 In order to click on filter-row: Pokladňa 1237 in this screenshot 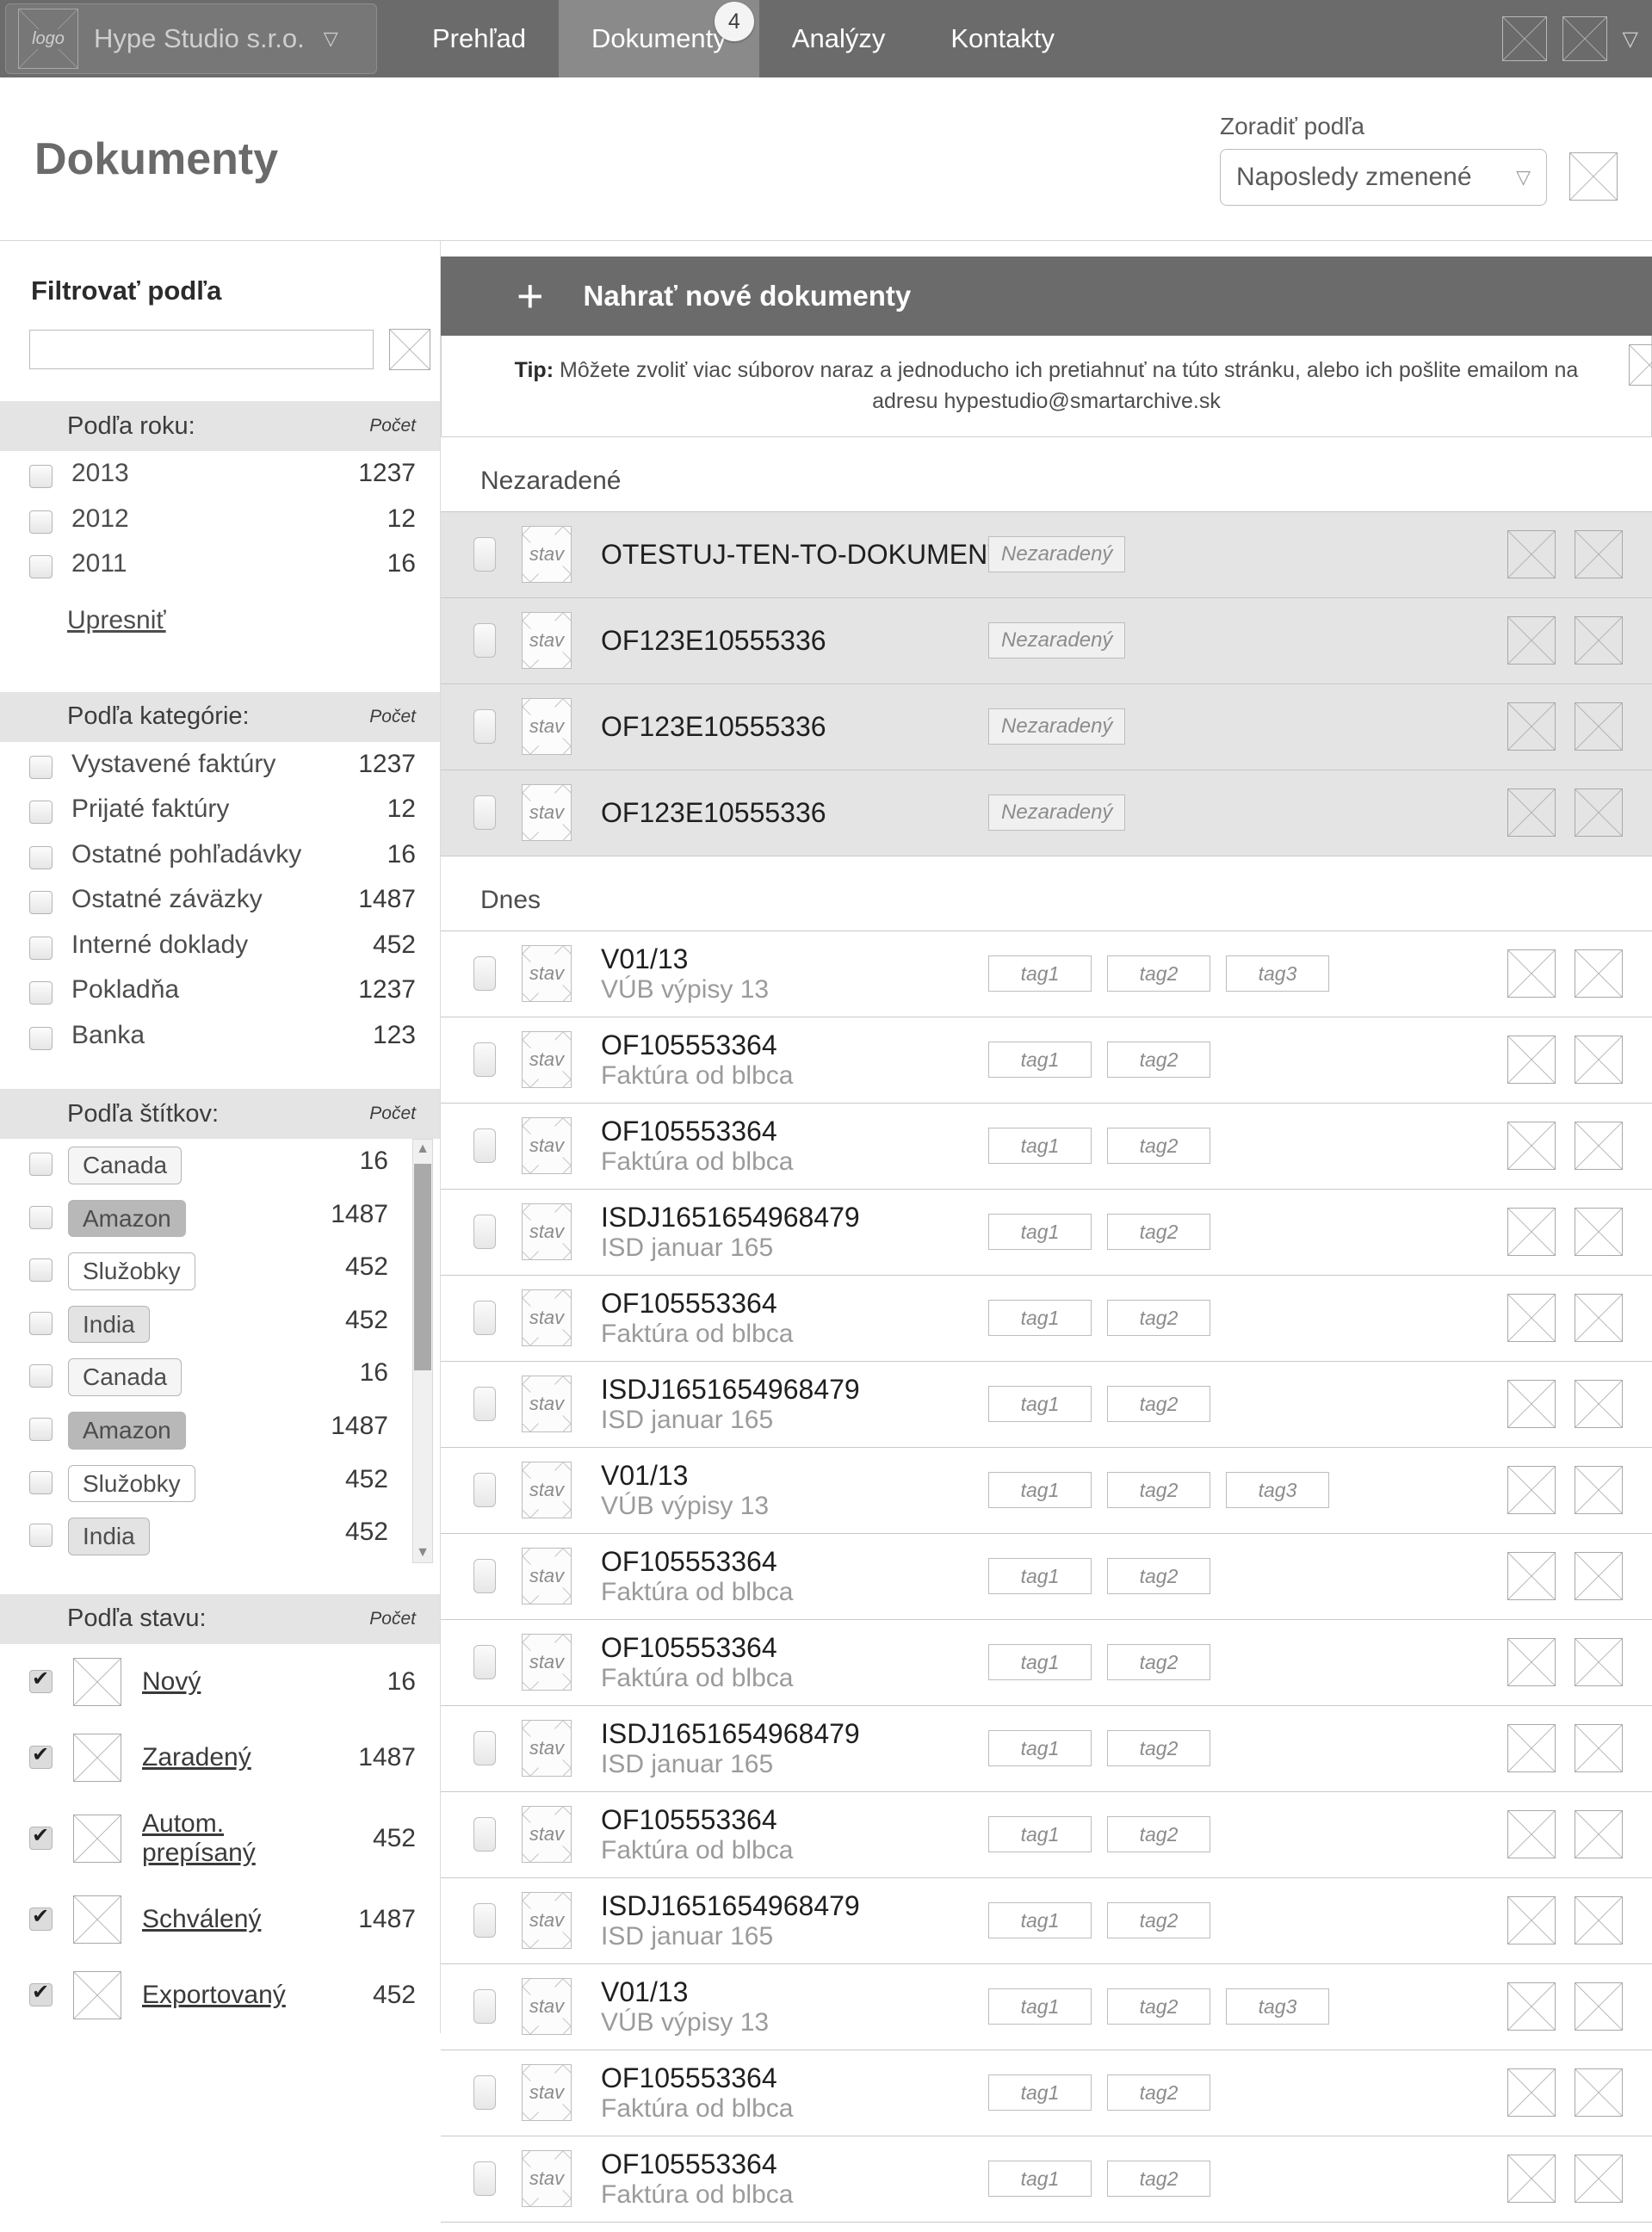, I will do `click(220, 990)`.